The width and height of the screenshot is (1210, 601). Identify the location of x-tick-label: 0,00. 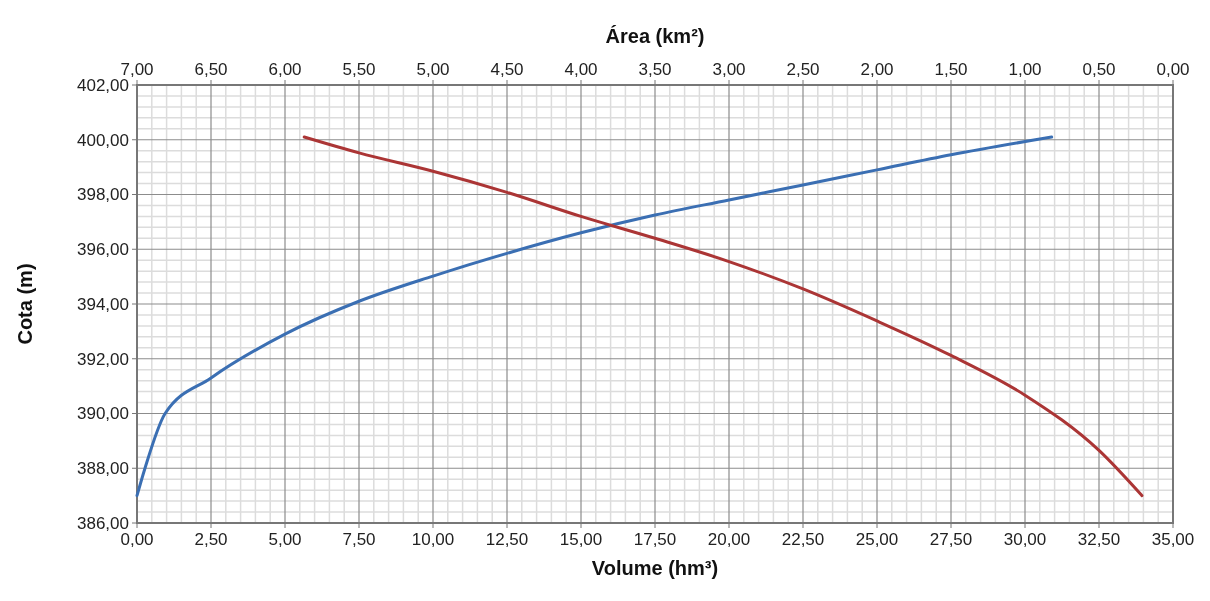
(137, 539).